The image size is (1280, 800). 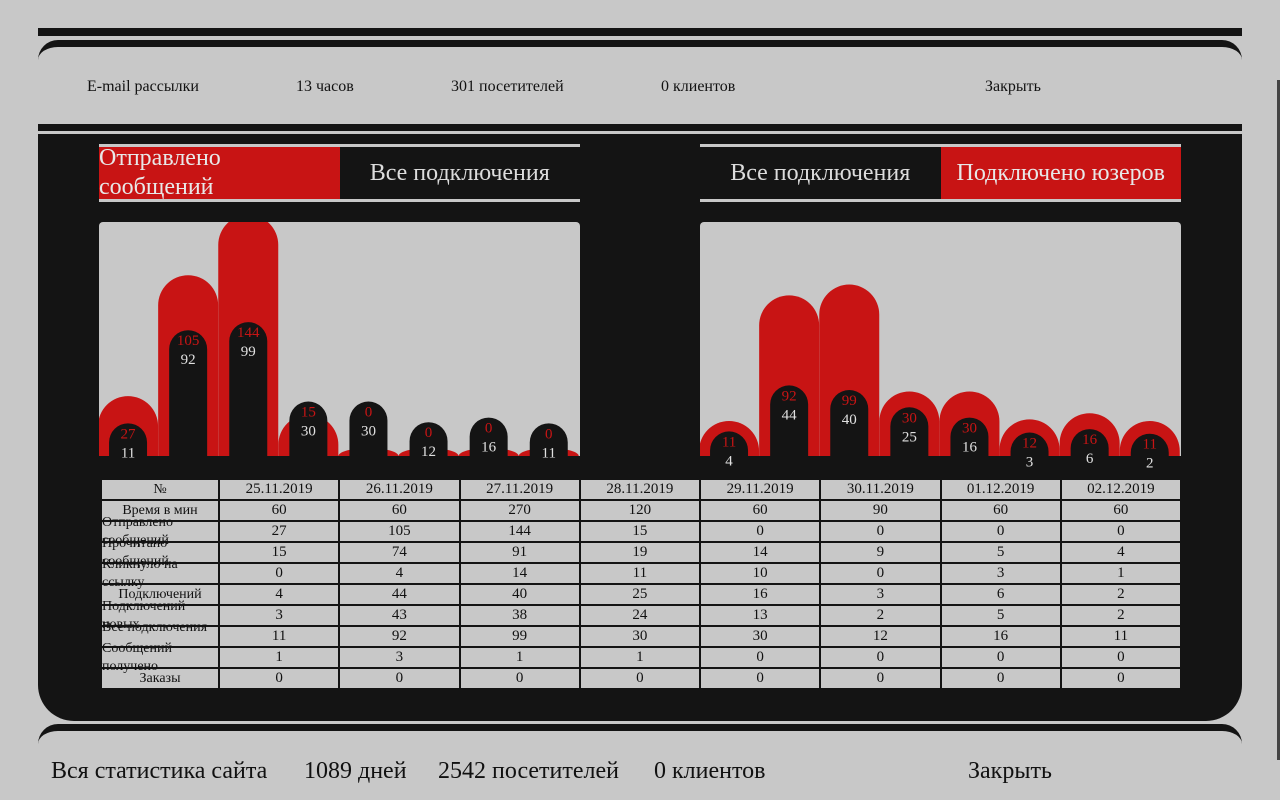 What do you see at coordinates (160, 594) in the screenshot?
I see `table-row-label: Подключений` at bounding box center [160, 594].